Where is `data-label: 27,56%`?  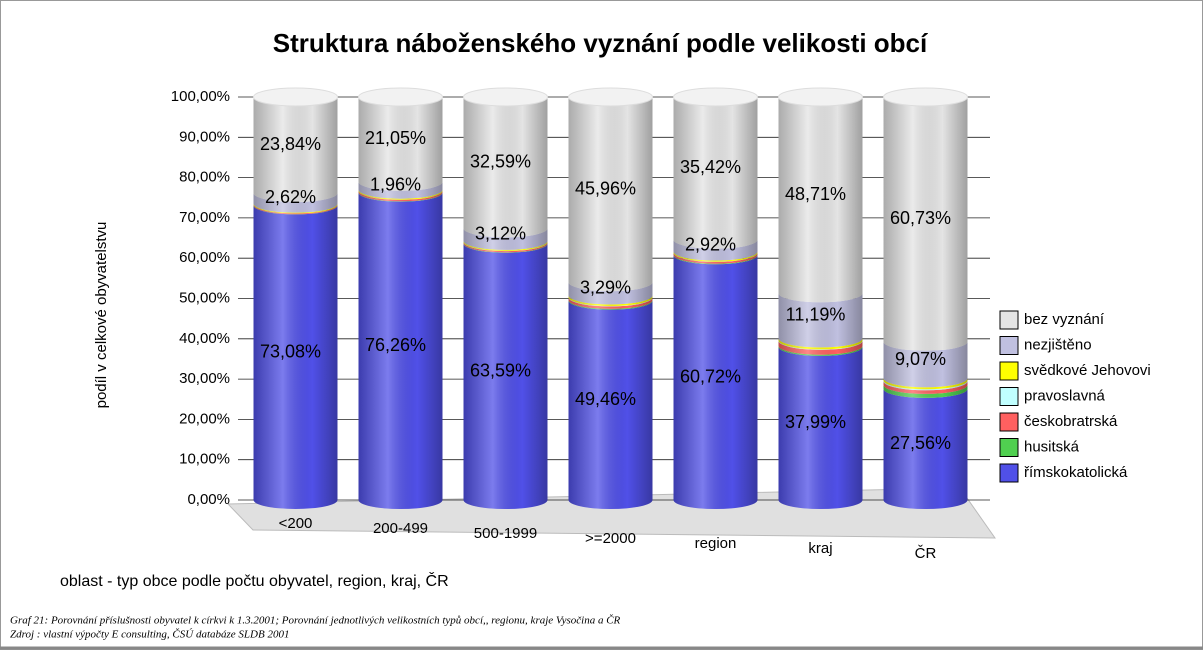
data-label: 27,56% is located at coordinates (920, 443).